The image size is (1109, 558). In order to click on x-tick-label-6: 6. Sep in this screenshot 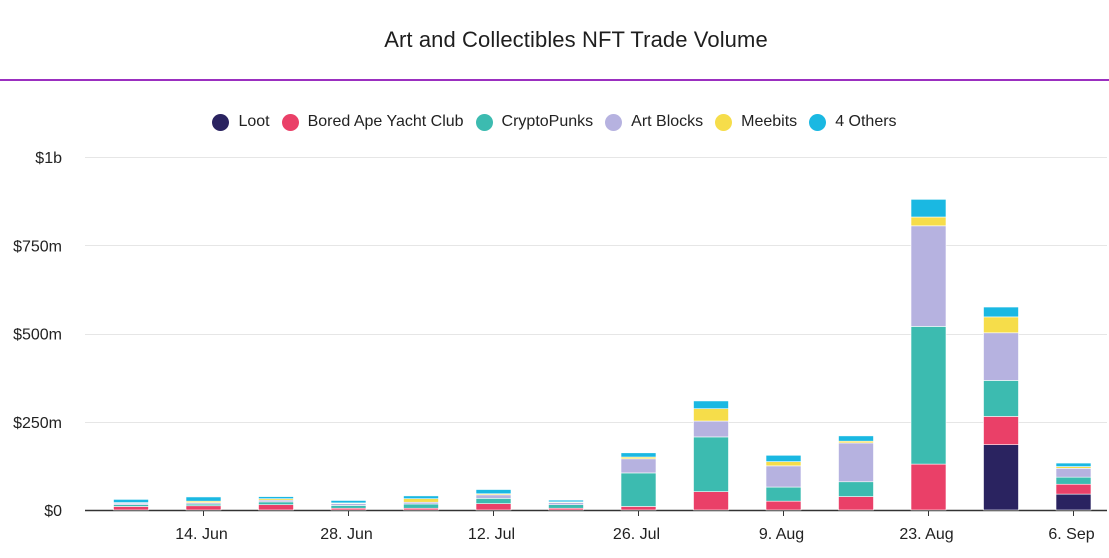, I will do `click(1071, 534)`.